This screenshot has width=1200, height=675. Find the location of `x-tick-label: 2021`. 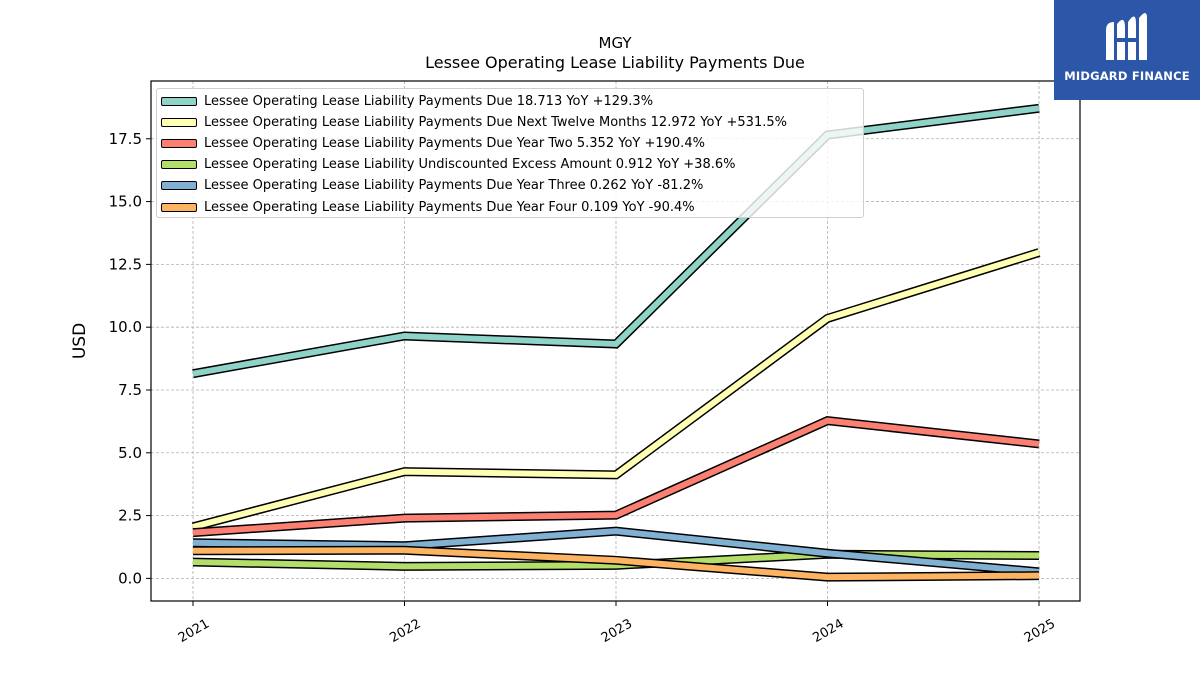

x-tick-label: 2021 is located at coordinates (194, 631).